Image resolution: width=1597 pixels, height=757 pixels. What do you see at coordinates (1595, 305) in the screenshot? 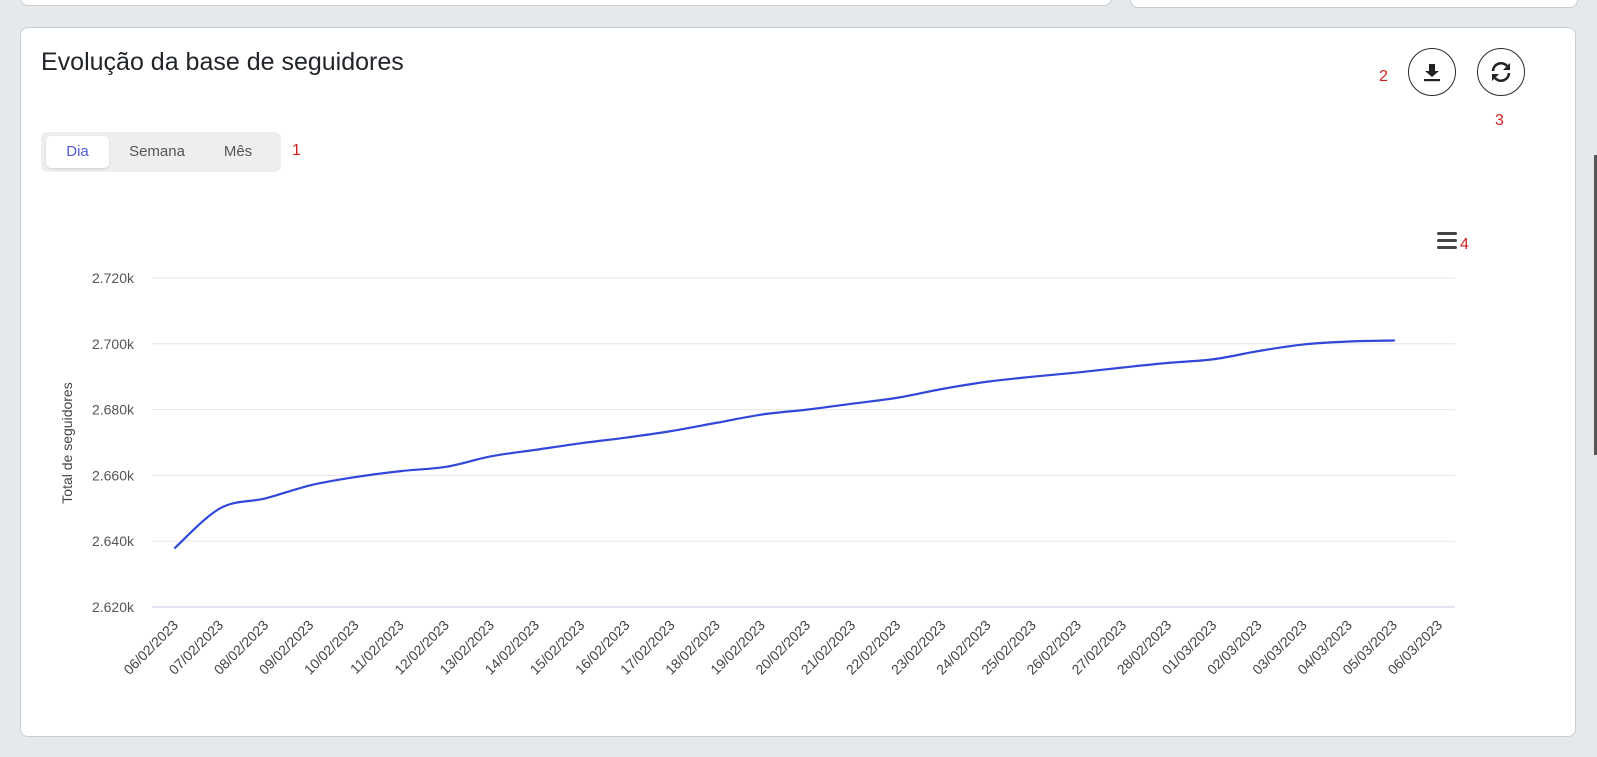
I see `scrollbar` at bounding box center [1595, 305].